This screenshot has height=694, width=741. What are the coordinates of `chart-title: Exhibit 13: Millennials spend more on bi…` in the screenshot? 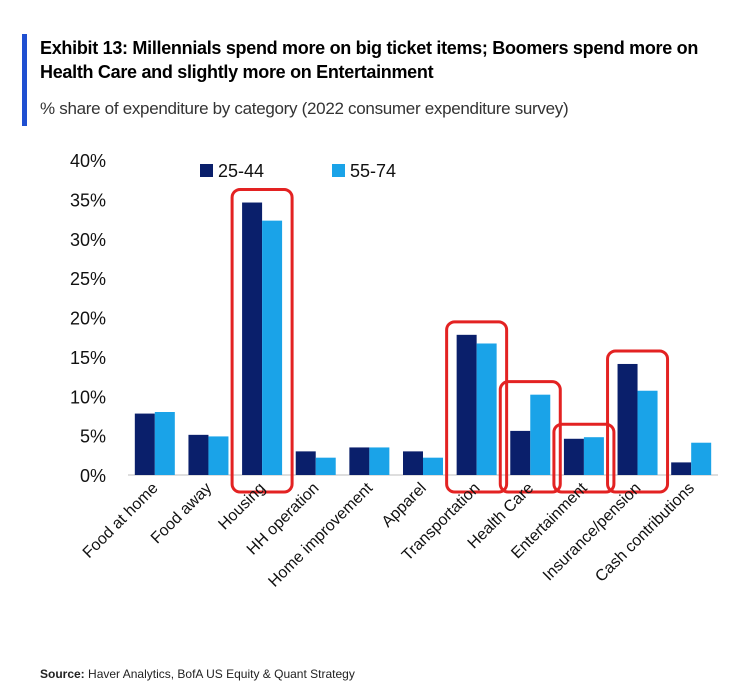 It's located at (369, 60).